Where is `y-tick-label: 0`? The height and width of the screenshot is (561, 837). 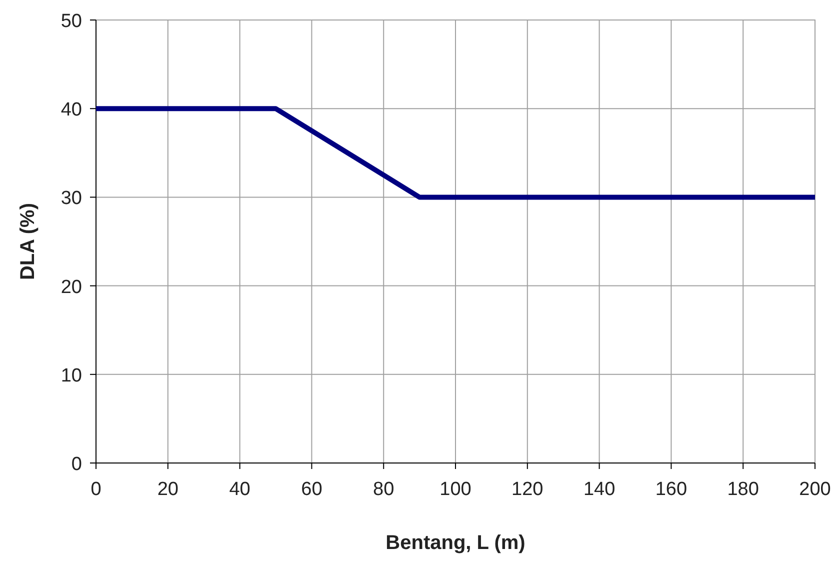
y-tick-label: 0 is located at coordinates (76, 464).